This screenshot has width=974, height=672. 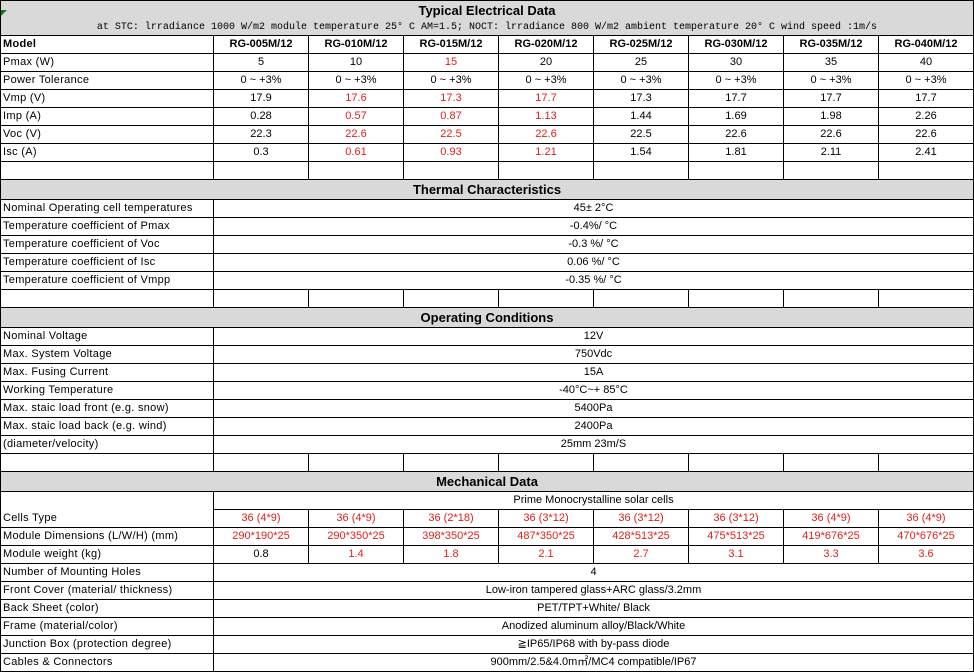 I want to click on value-cell: 1.13, so click(x=546, y=116).